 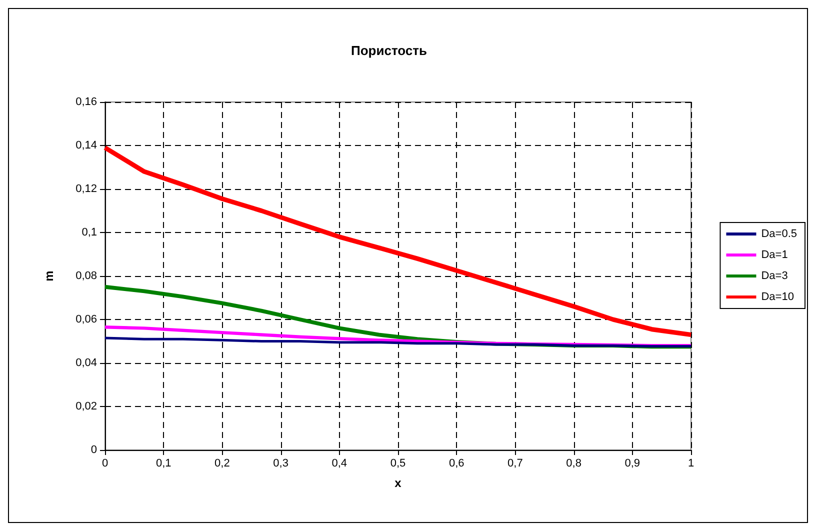 I want to click on x-tick-label: 0,9, so click(x=632, y=464).